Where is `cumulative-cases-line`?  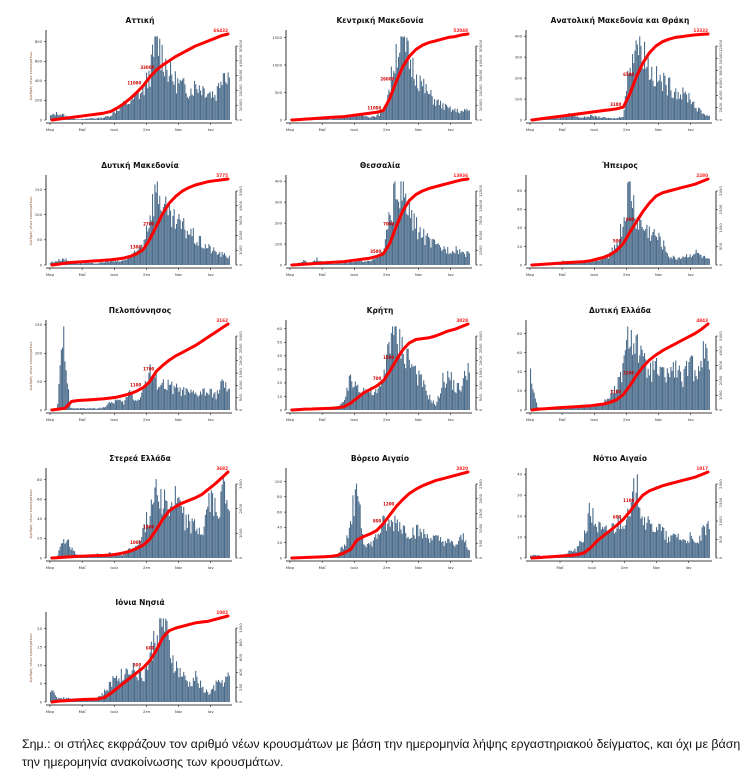
cumulative-cases-line is located at coordinates (140, 77).